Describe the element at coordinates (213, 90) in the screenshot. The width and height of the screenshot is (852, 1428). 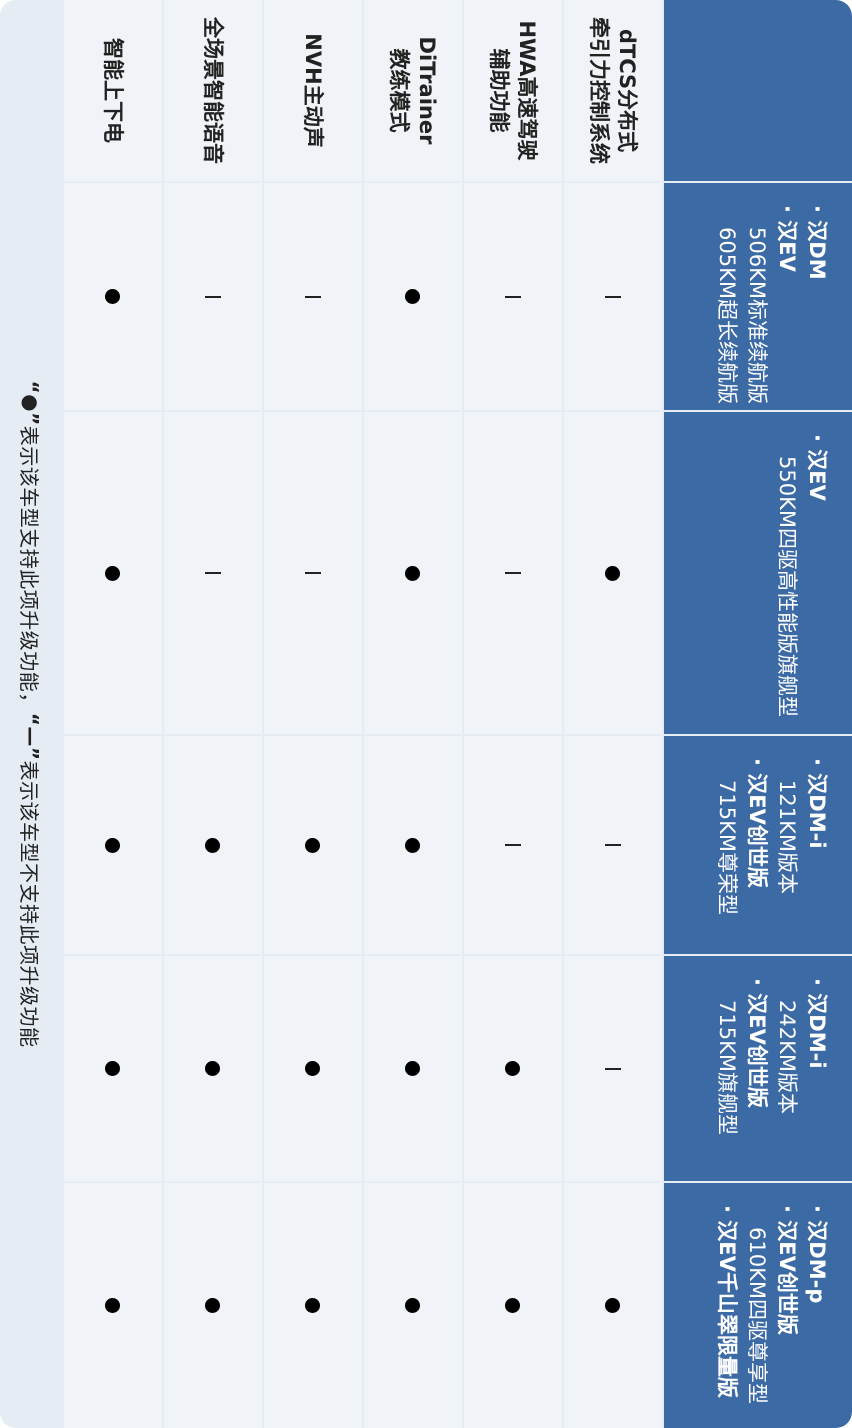
I see `feature-label: 全场景智能语音` at that location.